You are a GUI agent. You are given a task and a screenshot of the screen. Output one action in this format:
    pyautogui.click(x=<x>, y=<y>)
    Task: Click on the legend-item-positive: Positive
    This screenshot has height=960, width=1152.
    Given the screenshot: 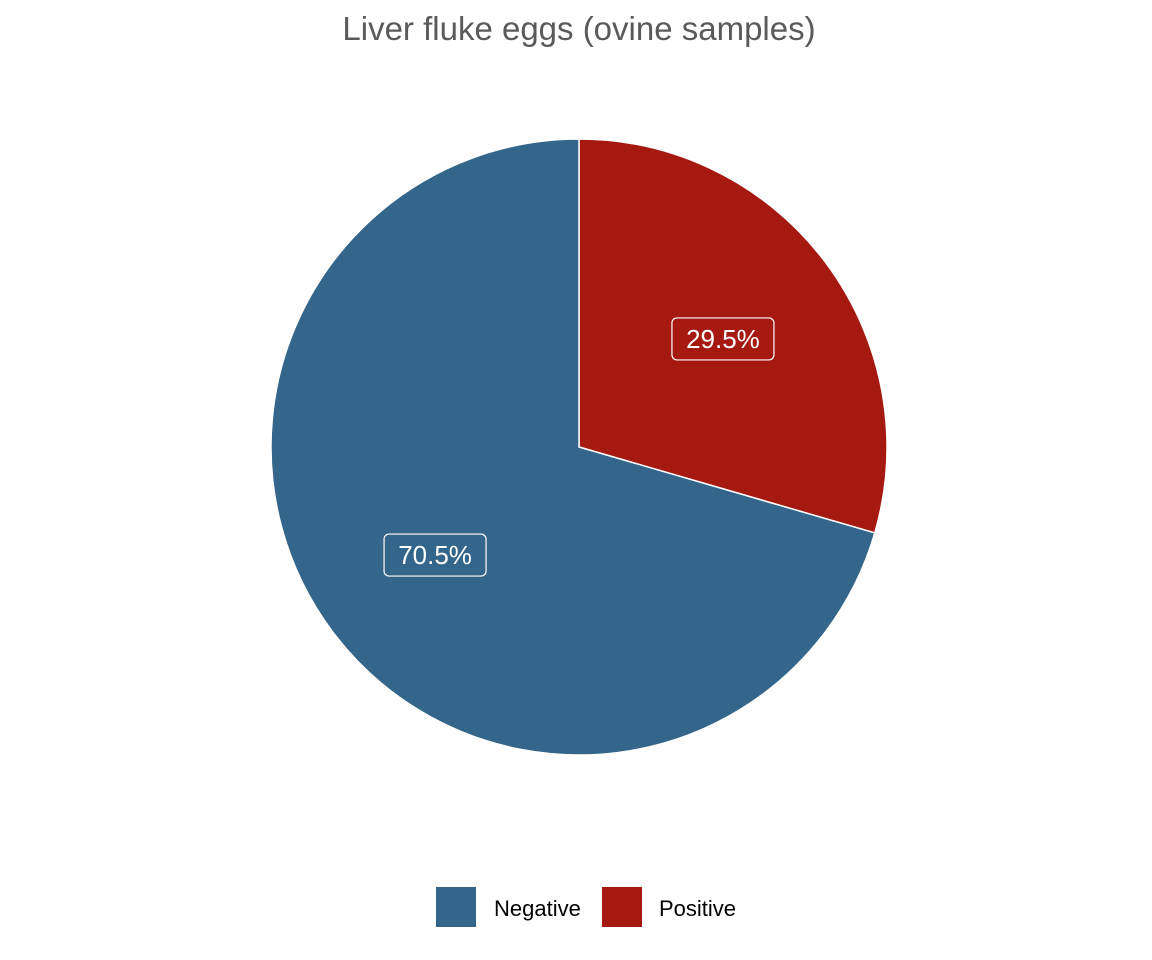 What is the action you would take?
    pyautogui.click(x=669, y=907)
    